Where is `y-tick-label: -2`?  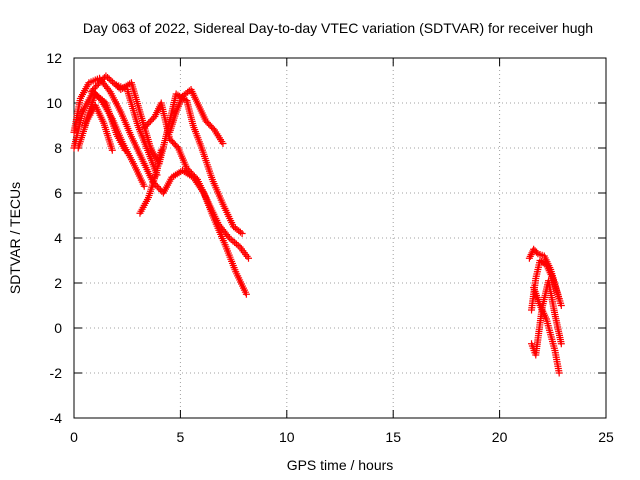
y-tick-label: -2 is located at coordinates (56, 373).